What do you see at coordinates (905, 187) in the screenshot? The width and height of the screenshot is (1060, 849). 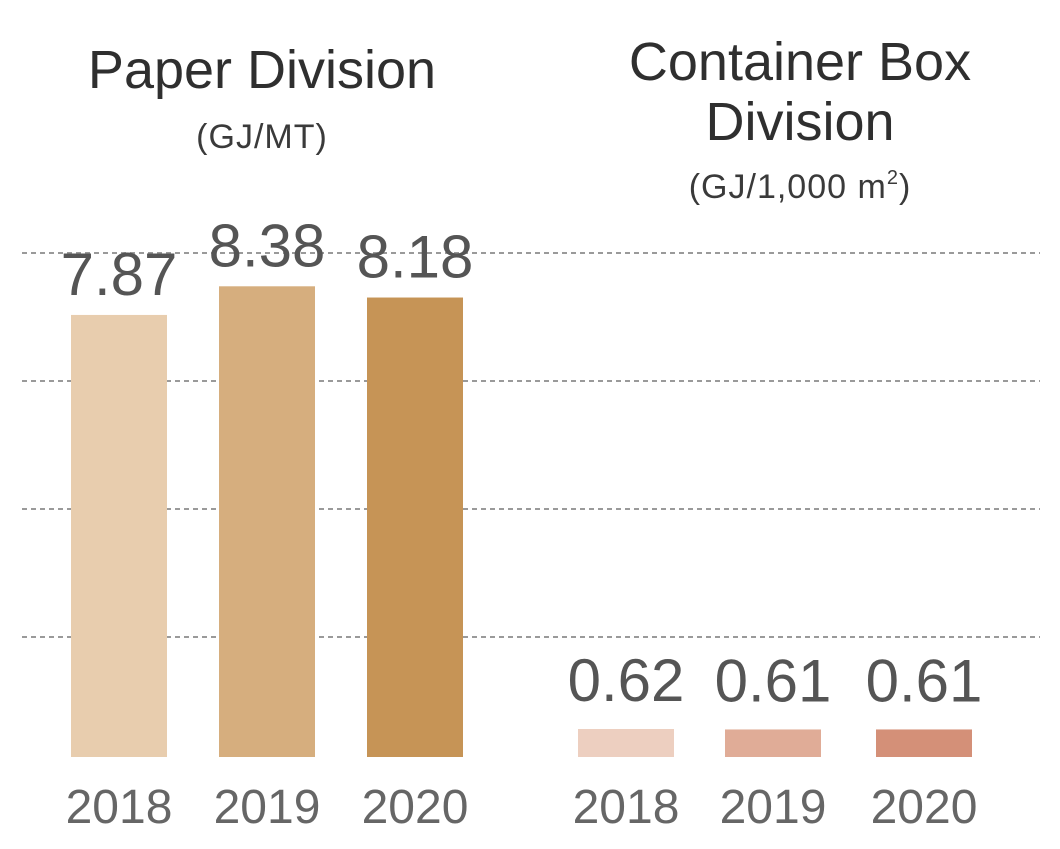 I see `container-box-unit-close: )` at bounding box center [905, 187].